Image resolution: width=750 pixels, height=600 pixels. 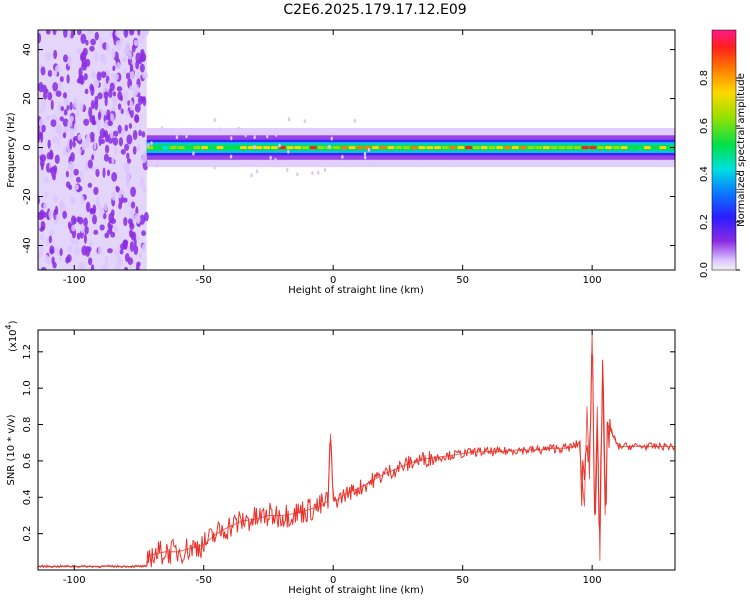 What do you see at coordinates (27, 98) in the screenshot?
I see `spectrogram-y-tick-label: 20` at bounding box center [27, 98].